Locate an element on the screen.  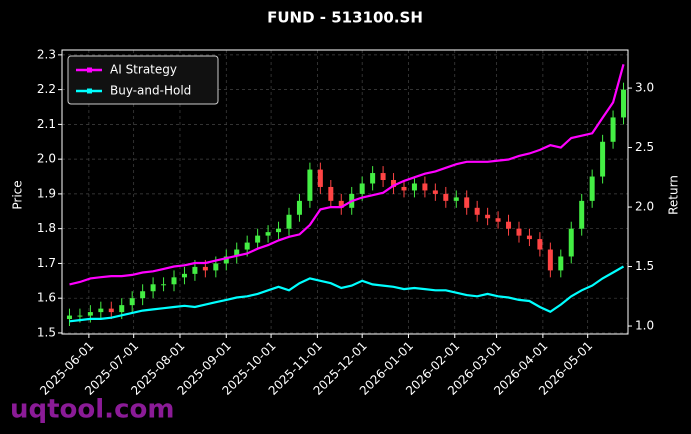
y2-tick-label: 3.0 is located at coordinates (644, 88).